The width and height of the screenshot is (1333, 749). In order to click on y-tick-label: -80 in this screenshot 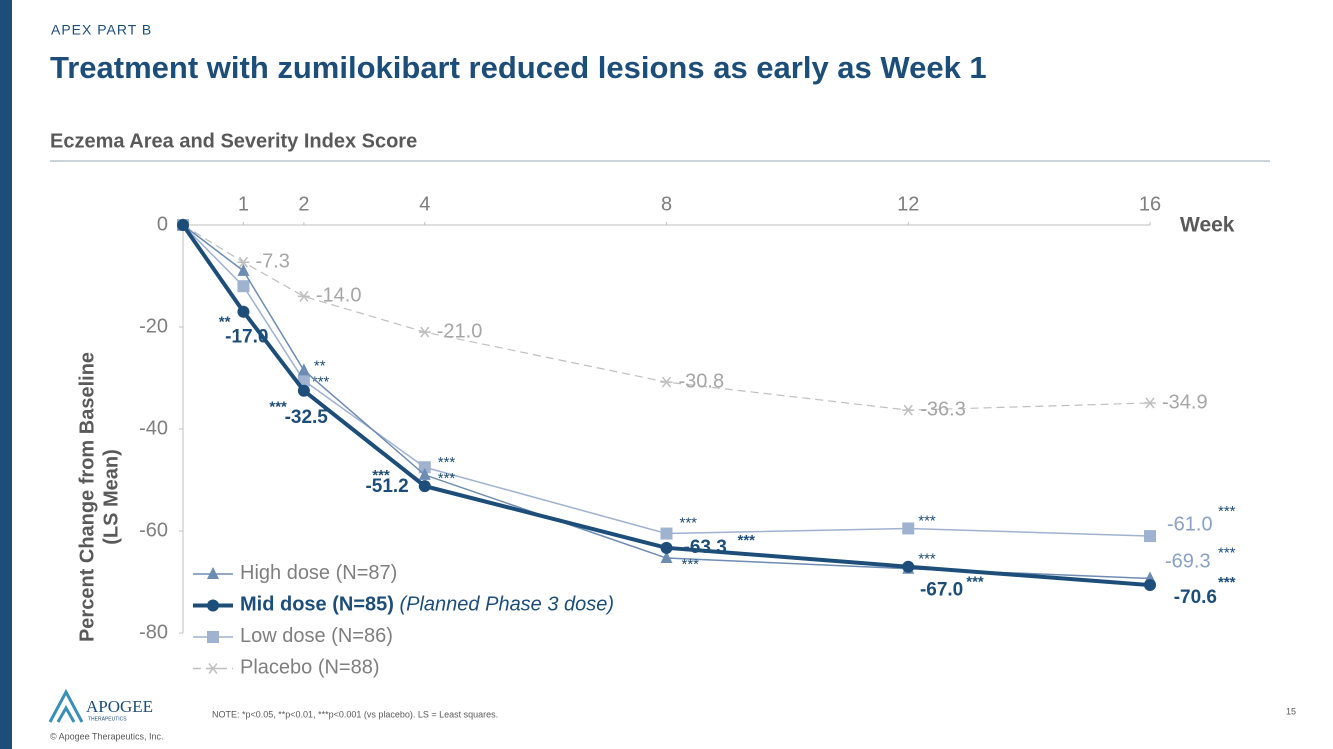, I will do `click(153, 632)`.